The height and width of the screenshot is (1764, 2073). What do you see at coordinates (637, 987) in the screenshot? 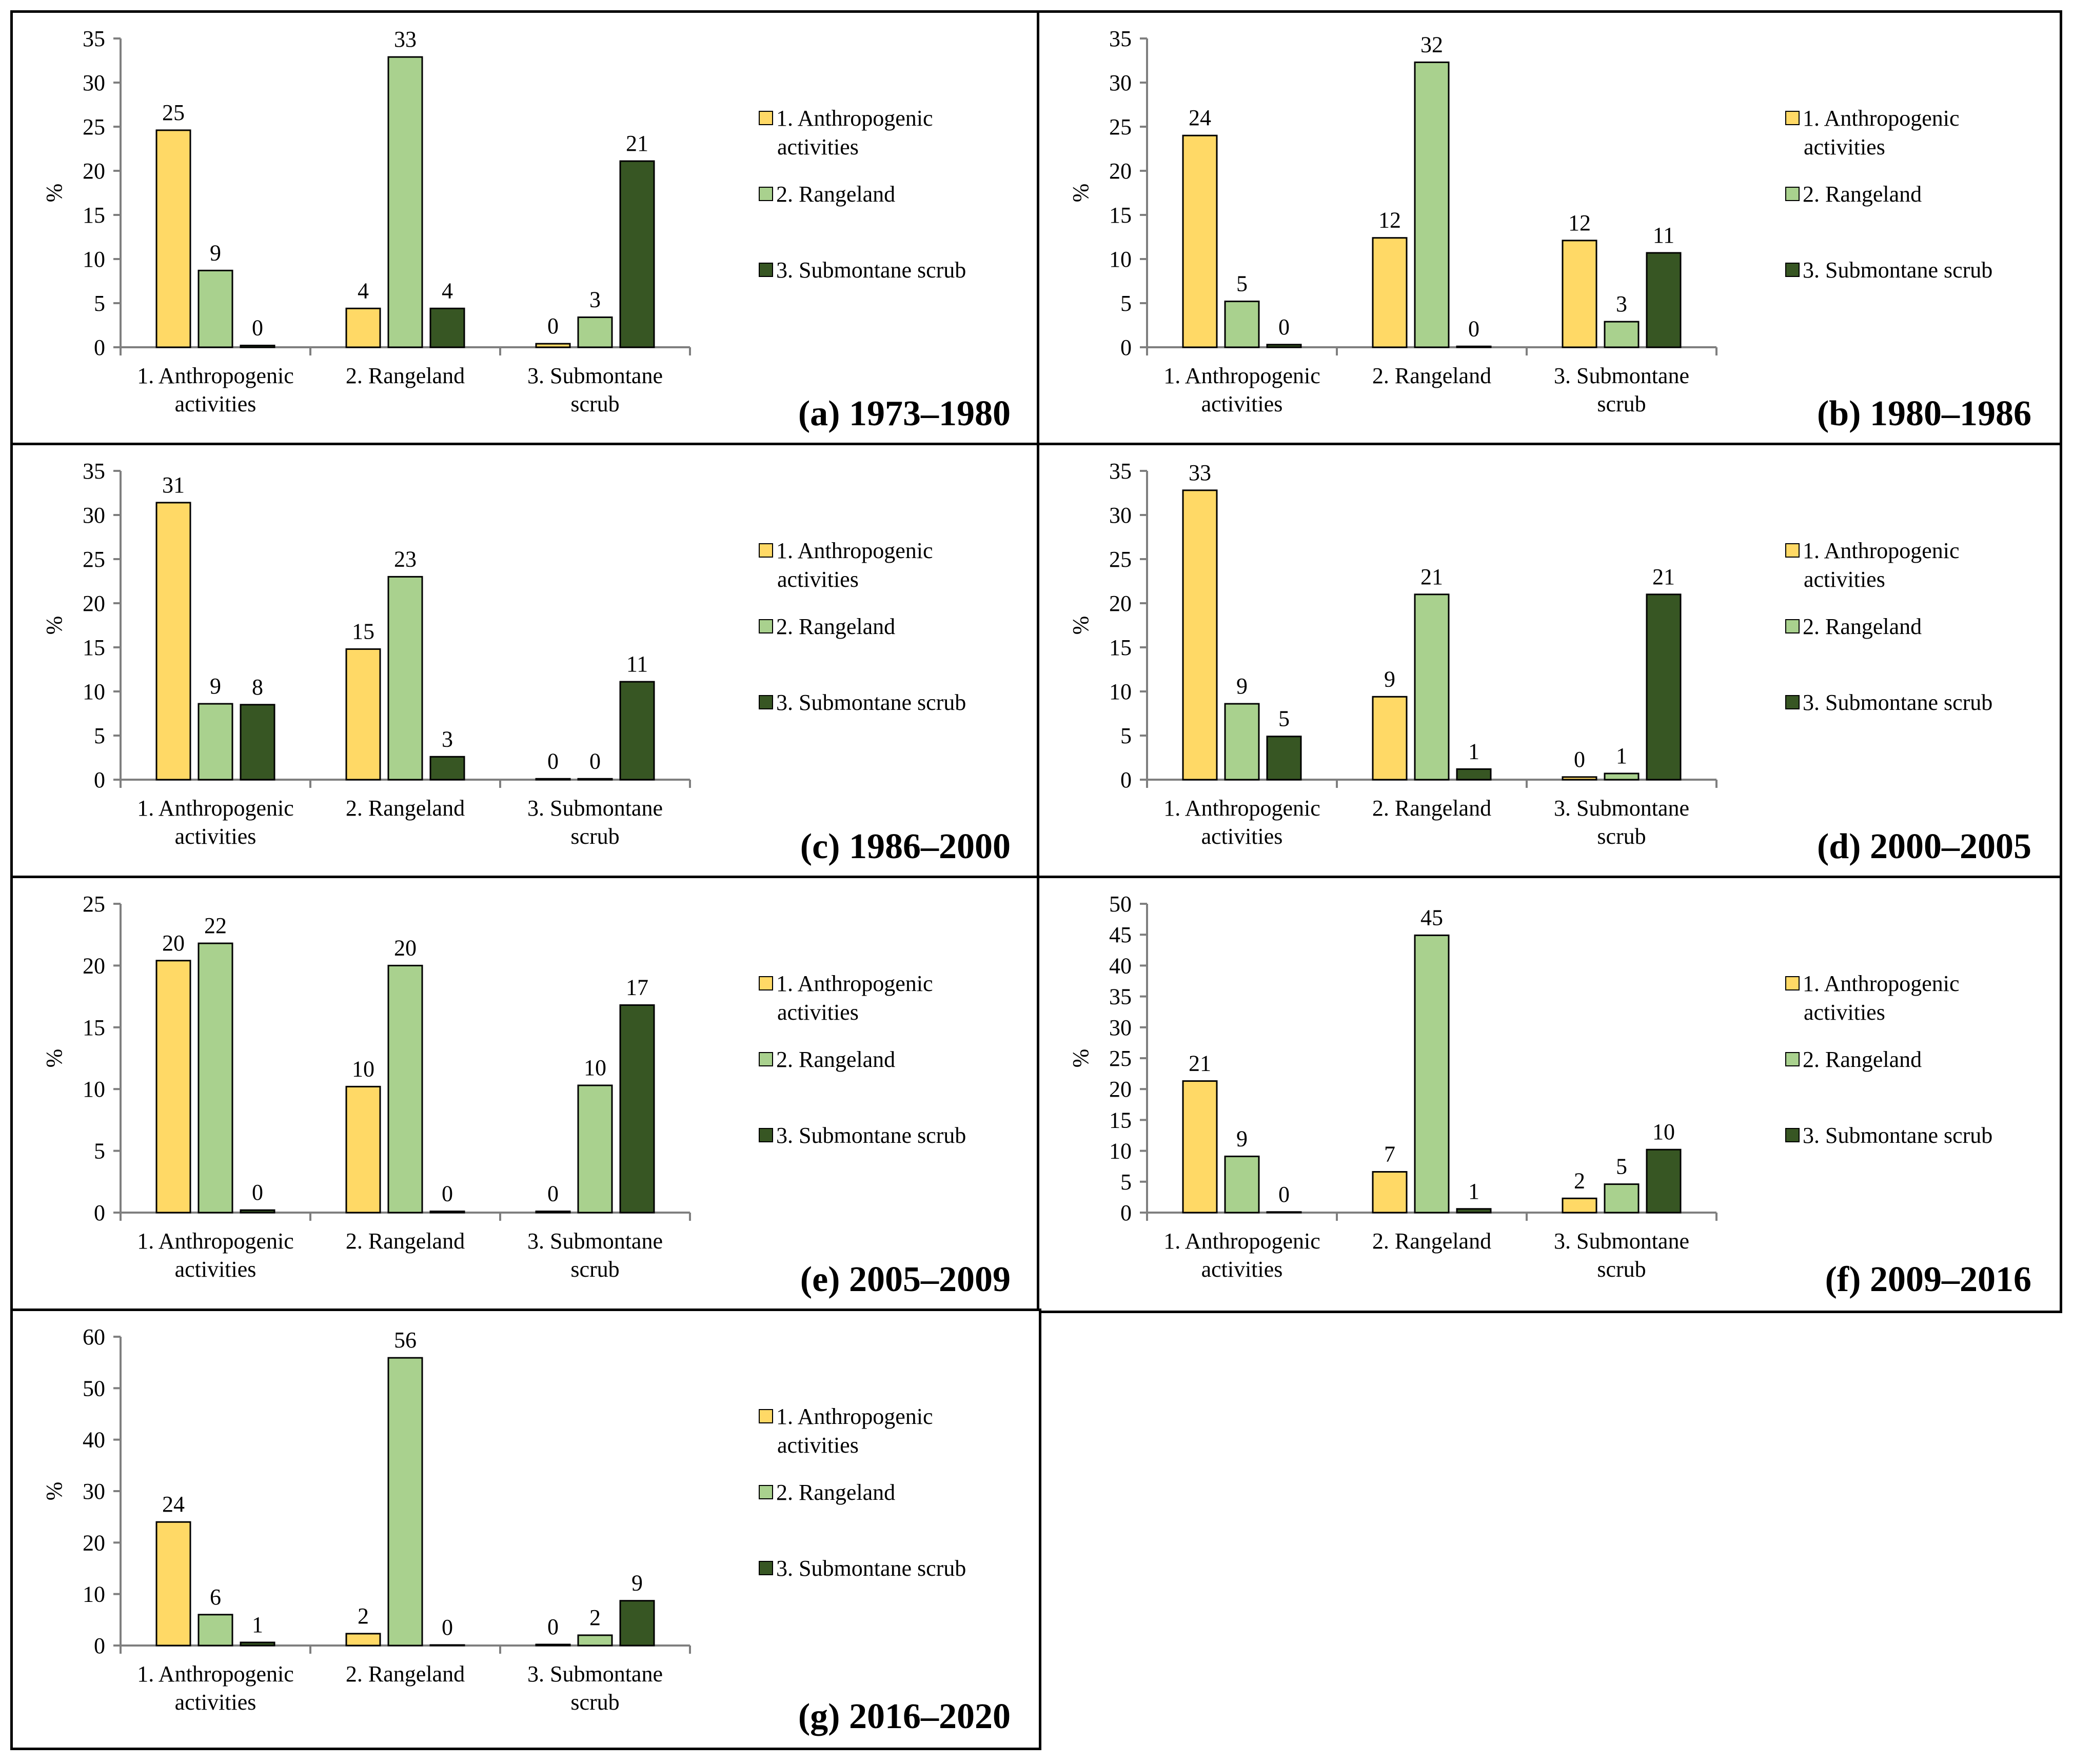
I see `data-label: 17` at bounding box center [637, 987].